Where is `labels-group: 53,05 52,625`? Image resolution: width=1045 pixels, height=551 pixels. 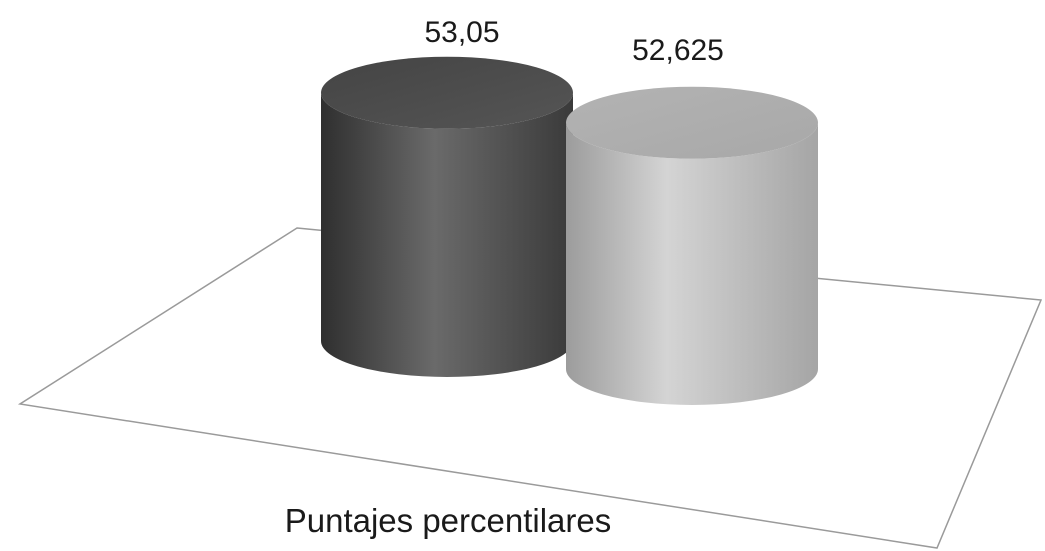
labels-group: 53,05 52,625 is located at coordinates (573, 41).